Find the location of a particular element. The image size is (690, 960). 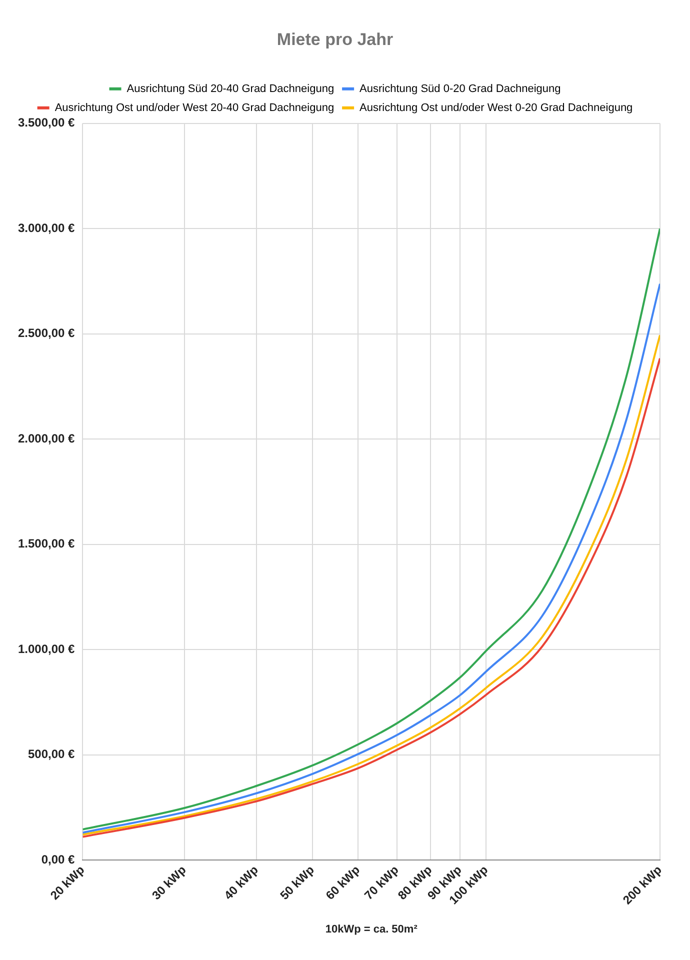

legend-label: Ausrichtung Süd 20-40 Grad Dachneigung is located at coordinates (230, 88).